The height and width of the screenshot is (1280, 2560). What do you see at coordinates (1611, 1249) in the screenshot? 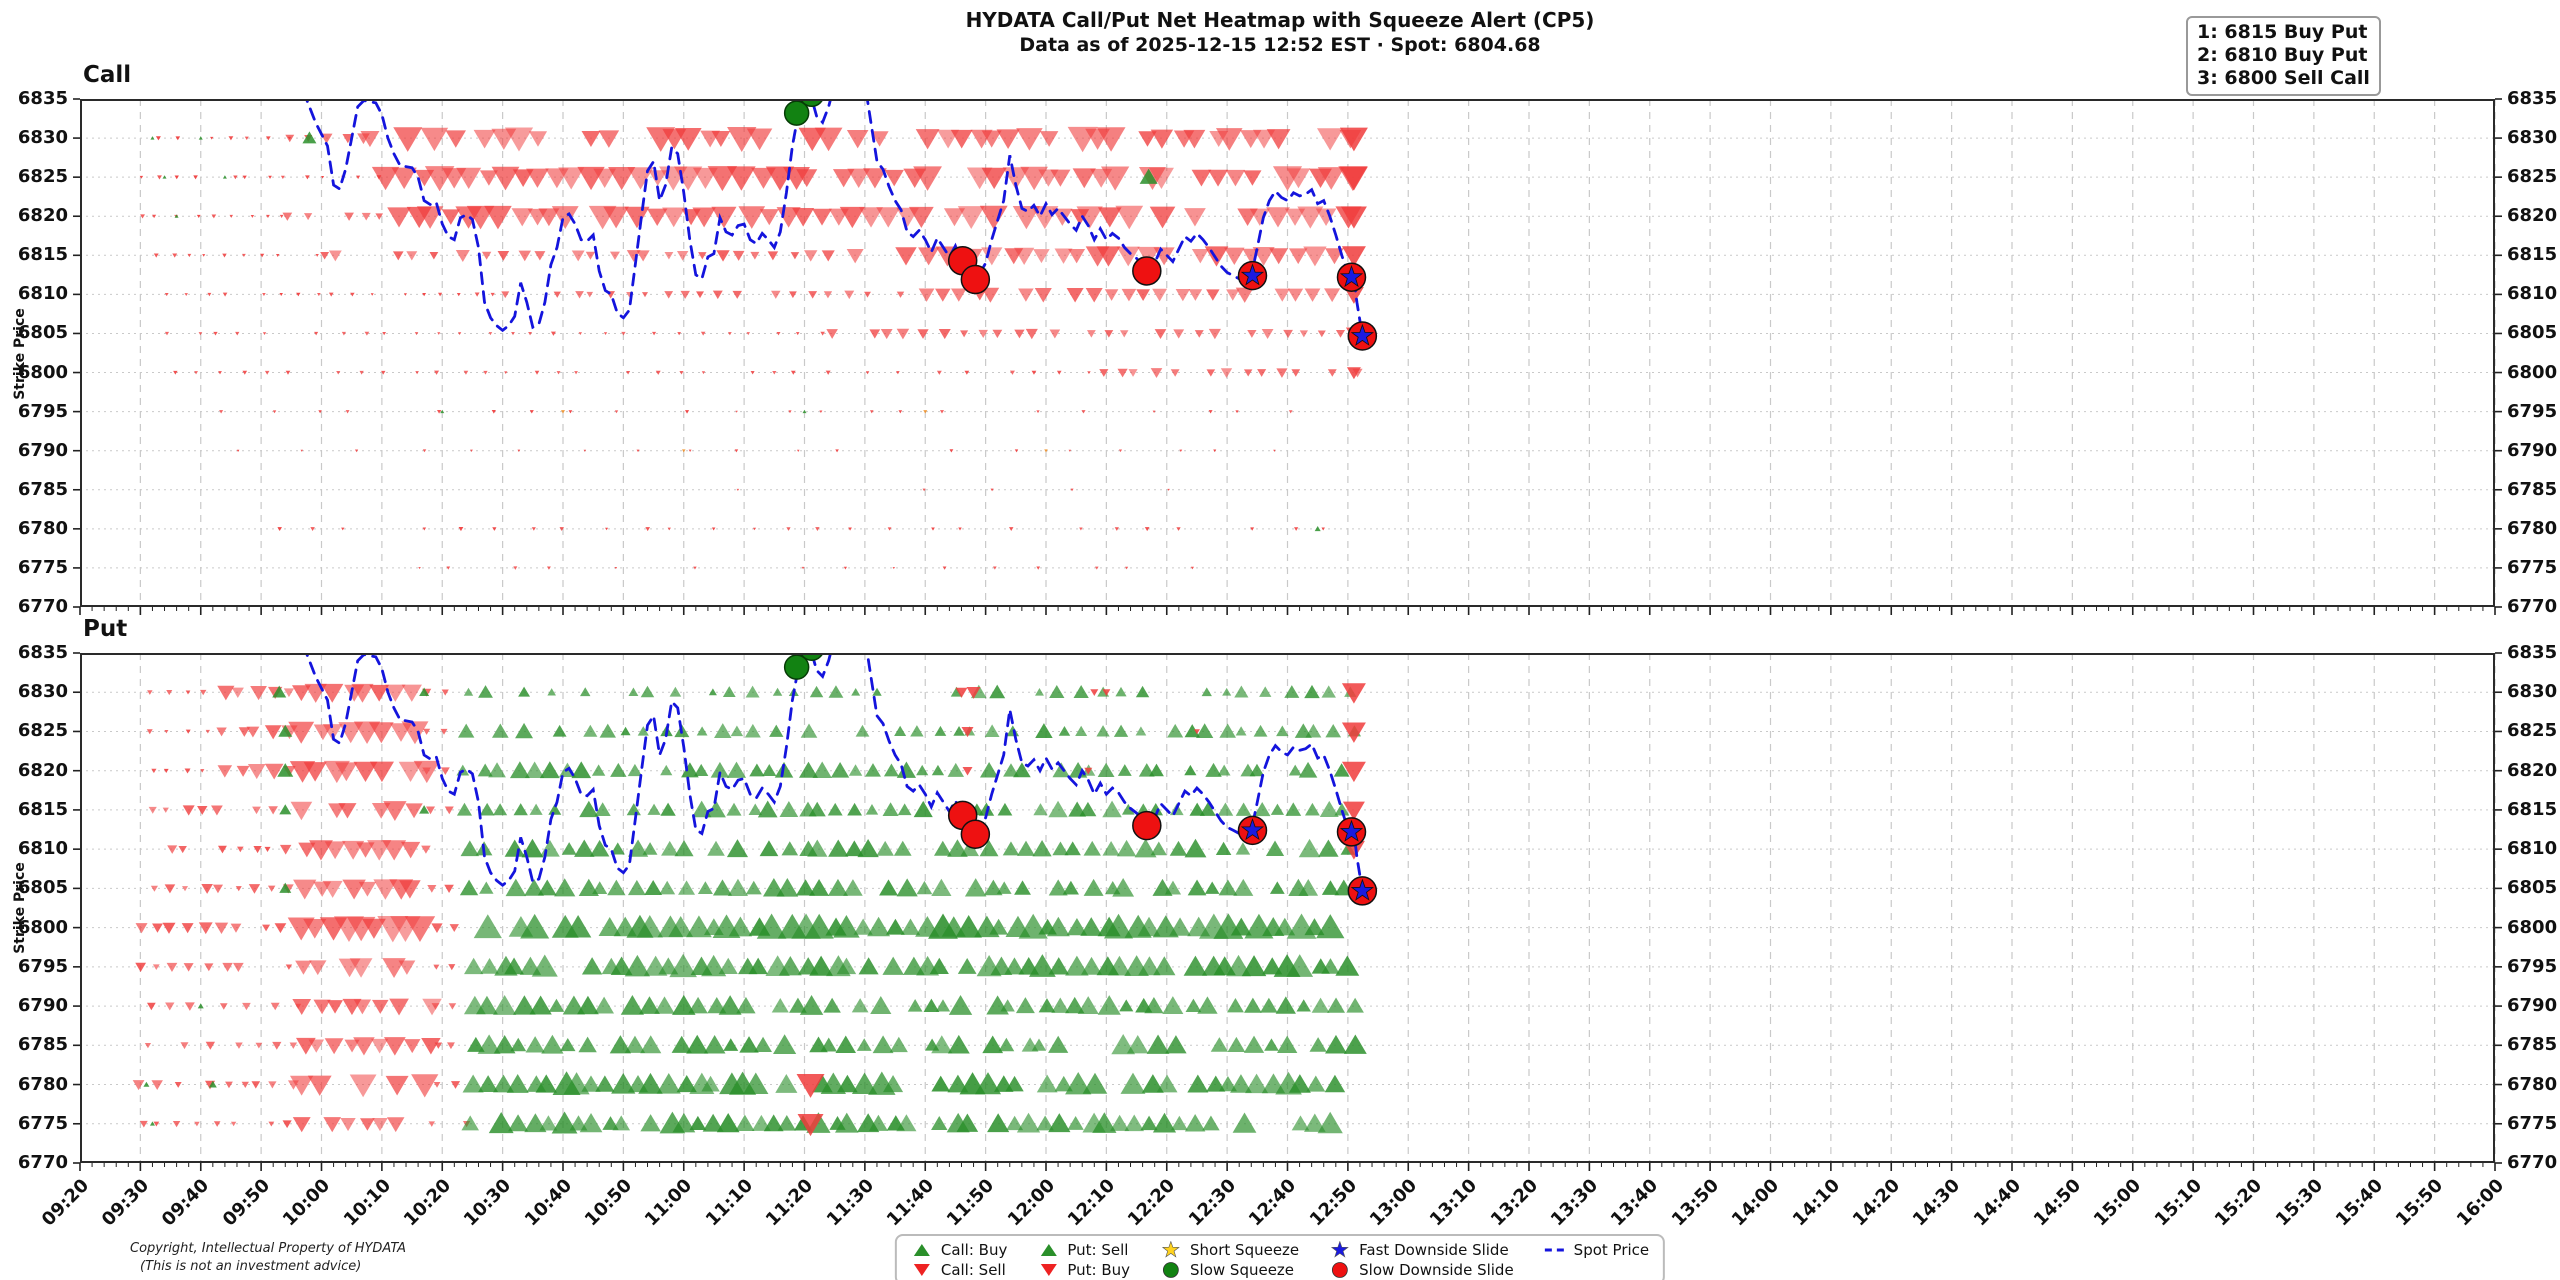
I see `legend-item-label: Spot Price` at bounding box center [1611, 1249].